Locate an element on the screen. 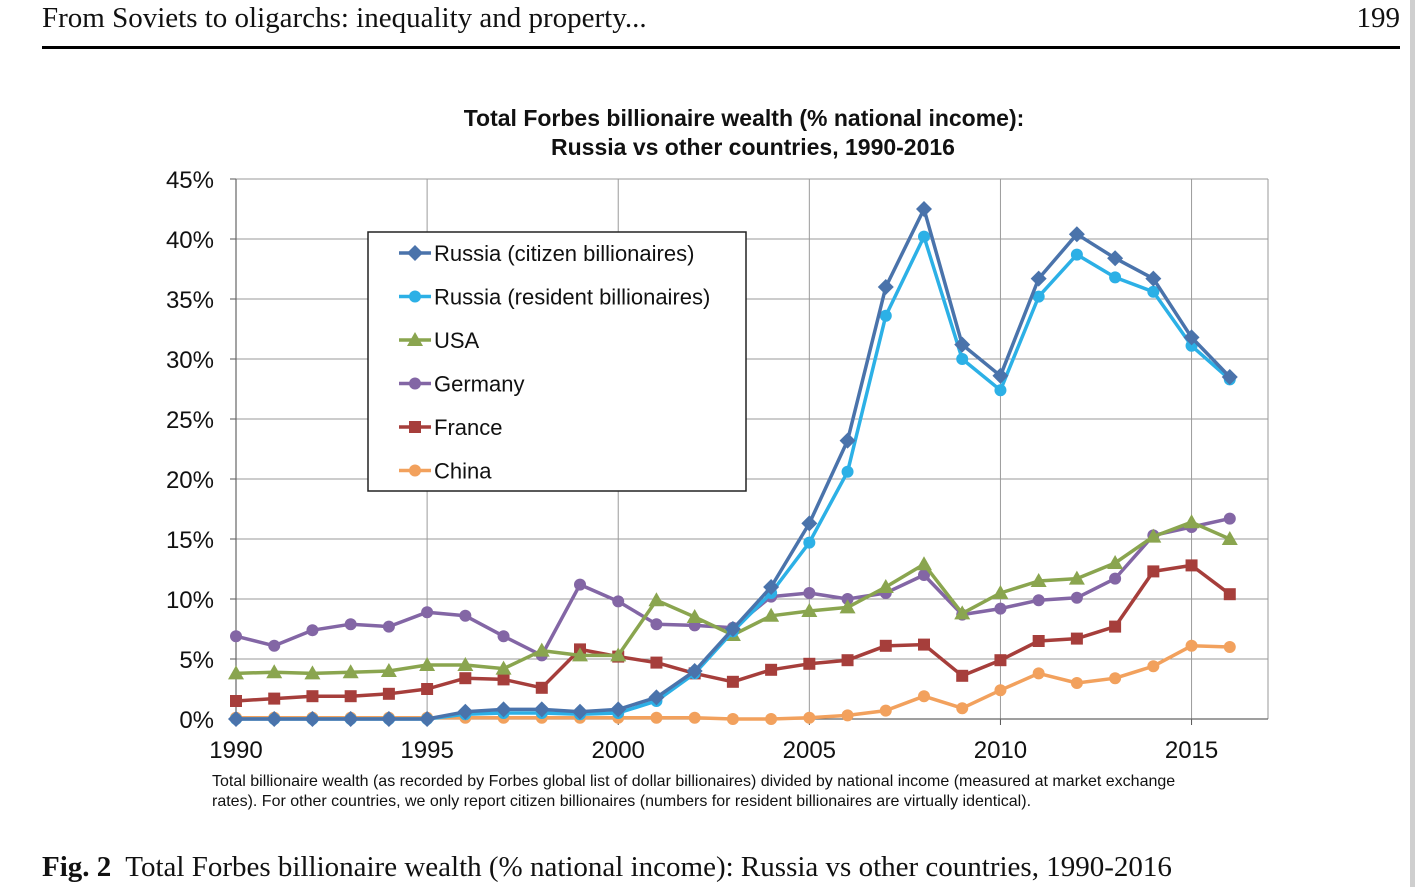  x-tick-label: 1990 is located at coordinates (235, 750).